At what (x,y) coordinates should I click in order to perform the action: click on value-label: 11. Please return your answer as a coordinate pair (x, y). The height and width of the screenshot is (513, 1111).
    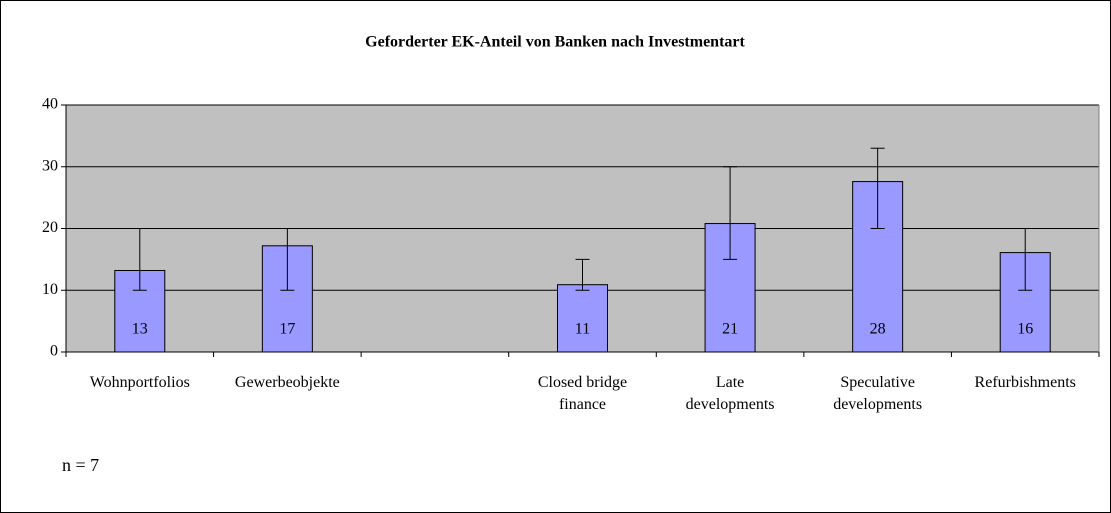
    Looking at the image, I should click on (582, 329).